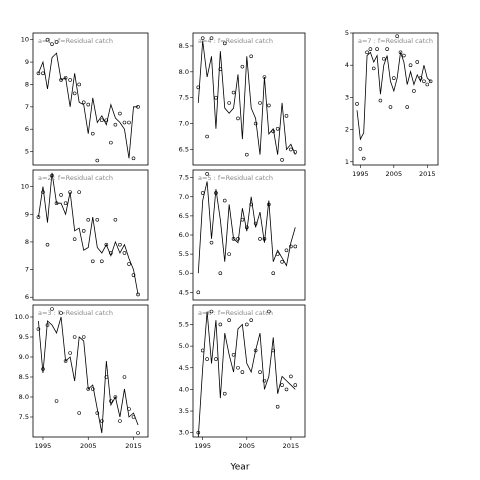  Describe the element at coordinates (133, 446) in the screenshot. I see `x-tick-label: 2015` at that location.